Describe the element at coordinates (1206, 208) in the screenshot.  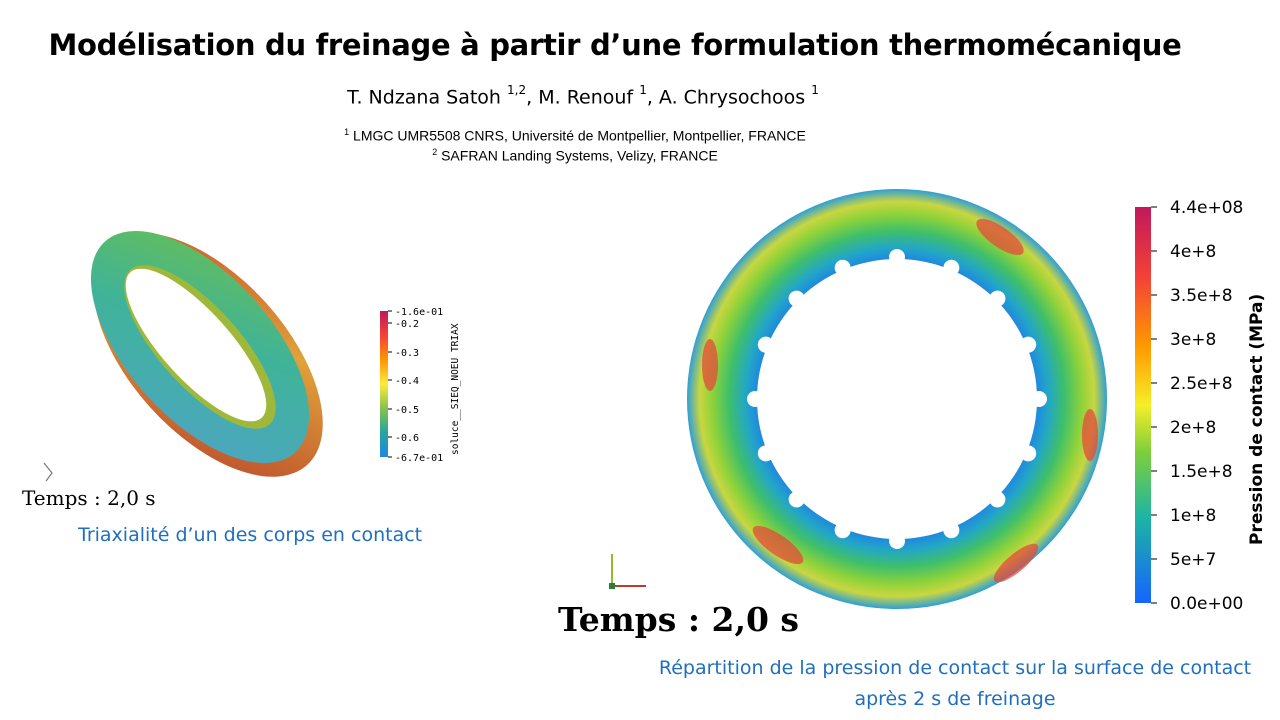
I see `colorbar-tick-label: 4.4e+08` at that location.